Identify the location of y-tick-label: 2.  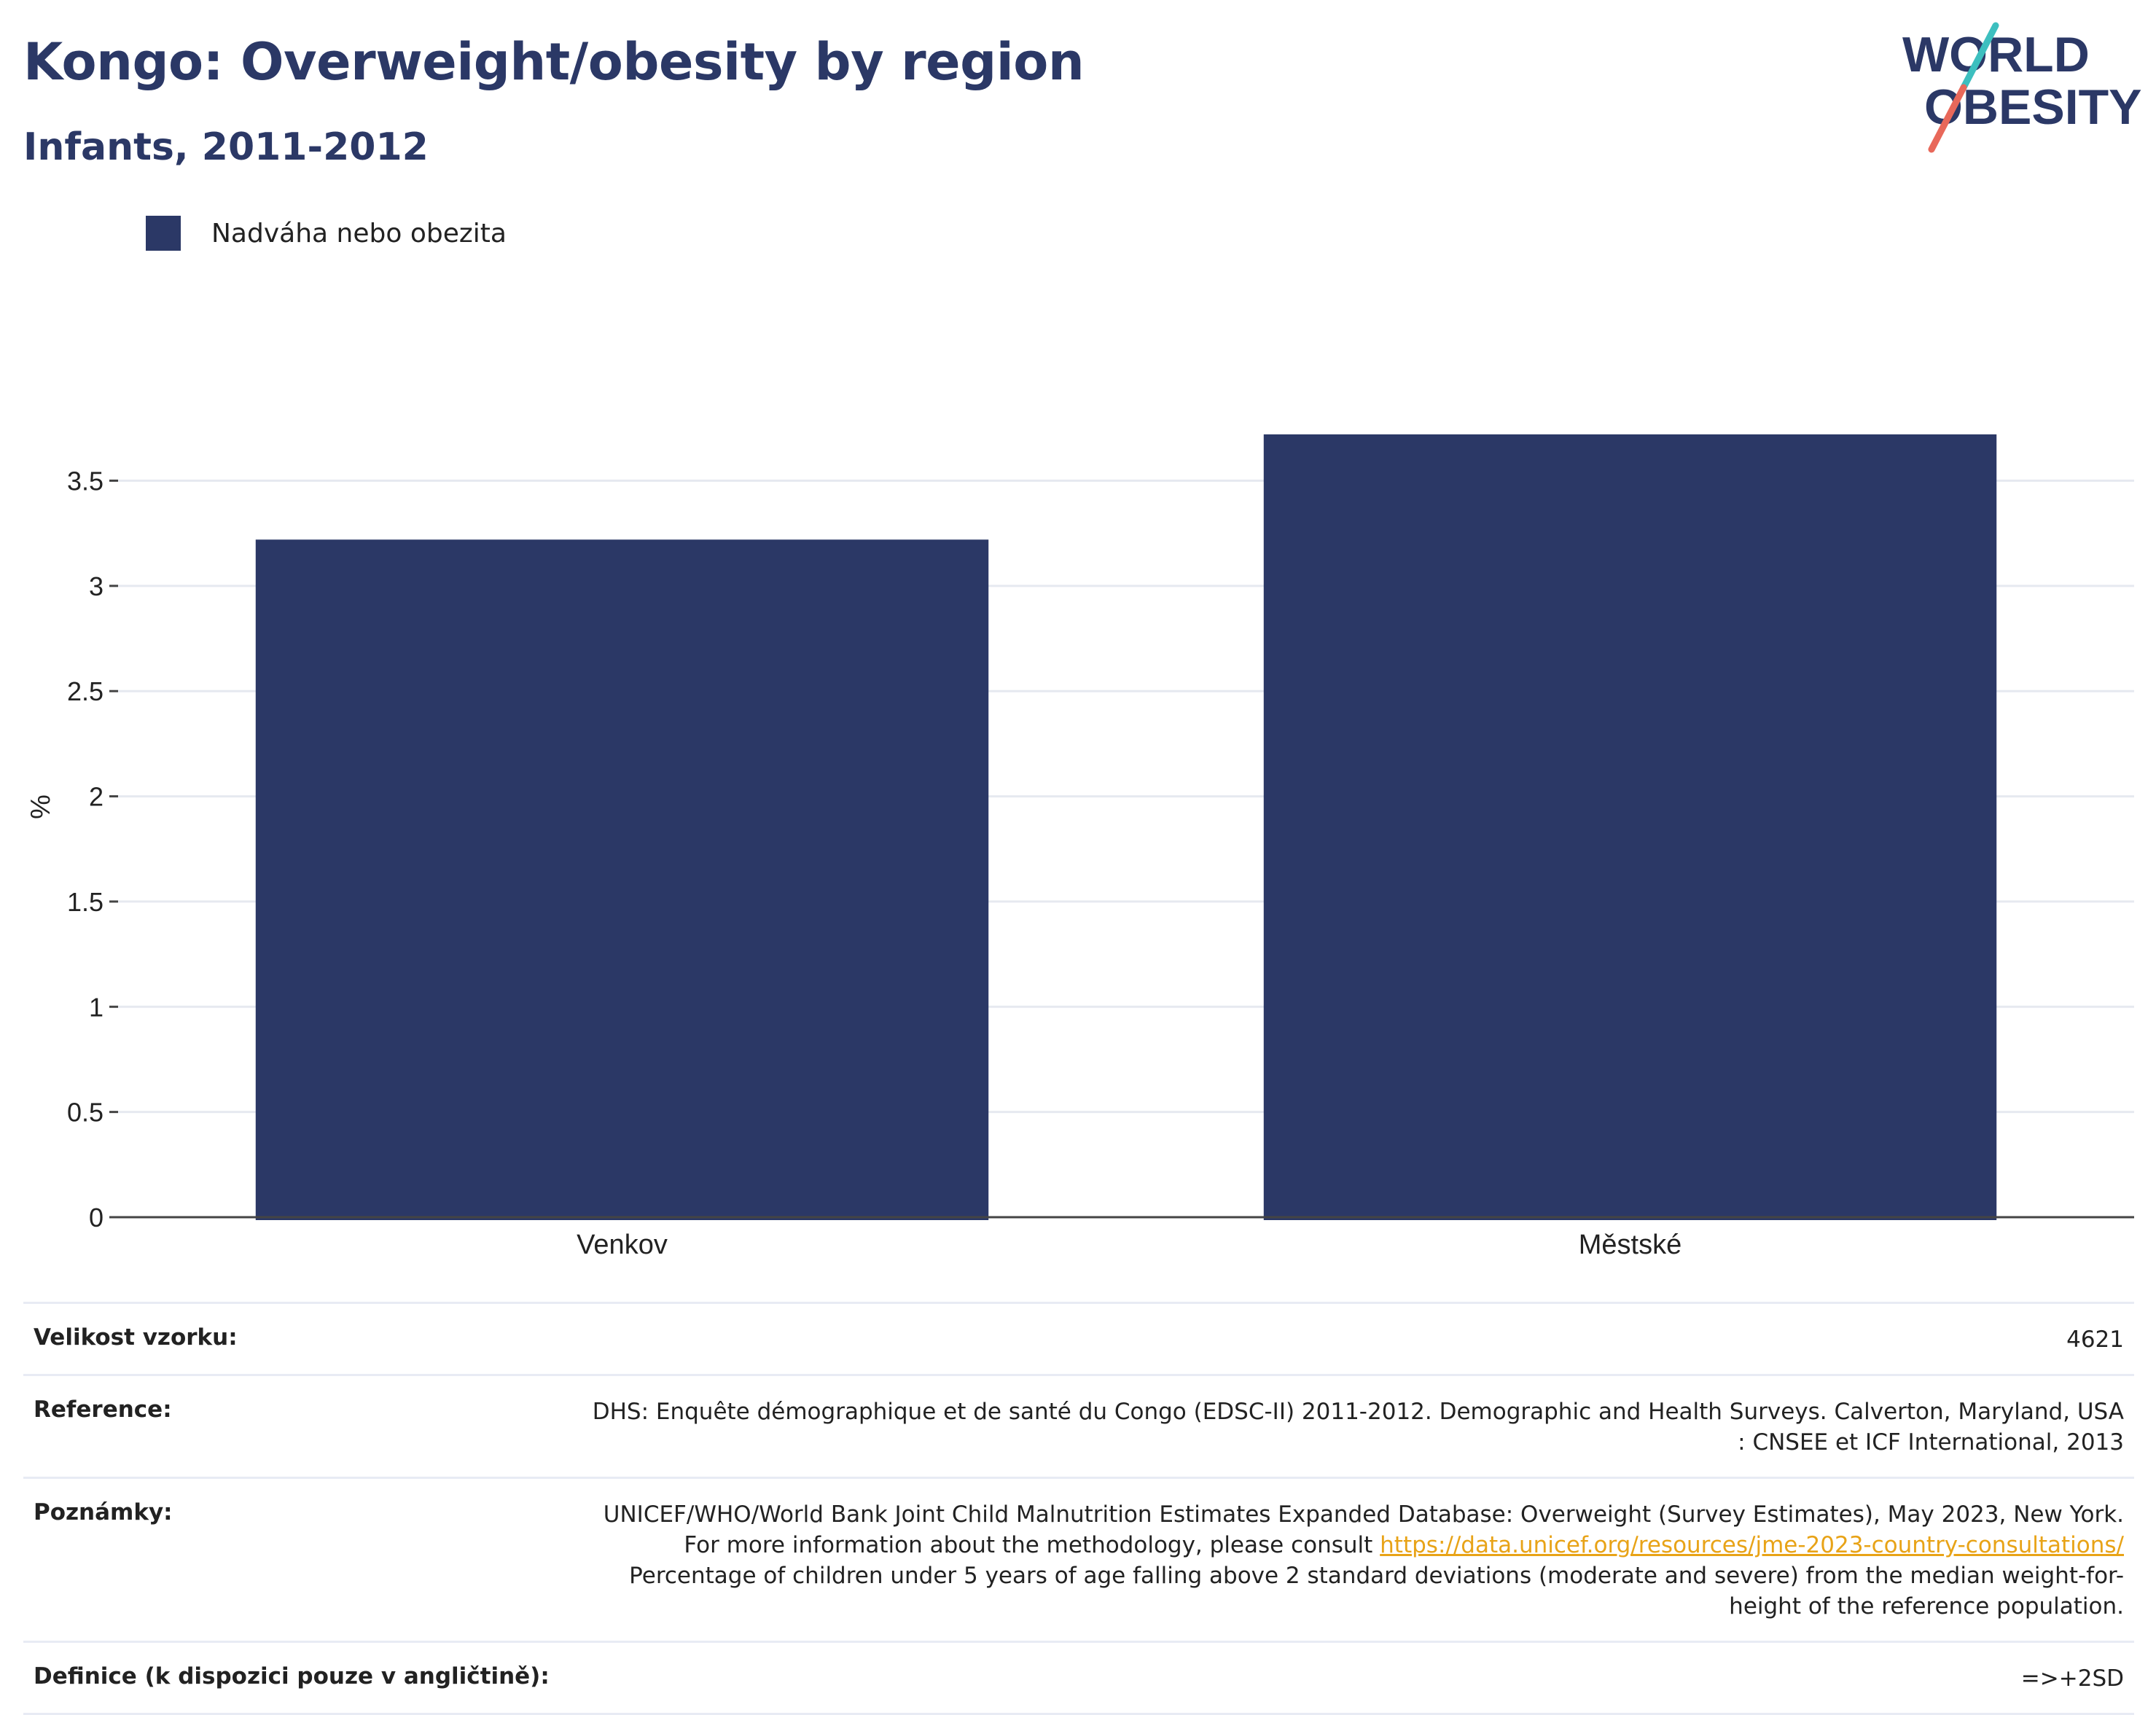
(96, 797).